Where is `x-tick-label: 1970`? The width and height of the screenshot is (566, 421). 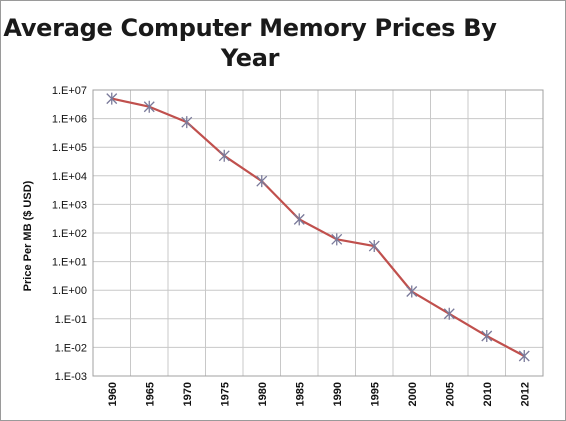 x-tick-label: 1970 is located at coordinates (188, 394).